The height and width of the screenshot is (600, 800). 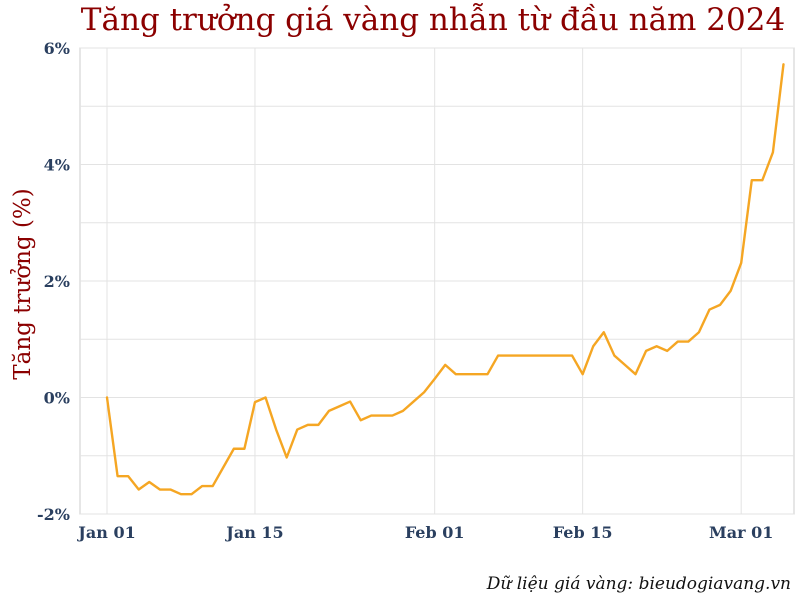 What do you see at coordinates (583, 532) in the screenshot?
I see `x-tick-label: Feb 15` at bounding box center [583, 532].